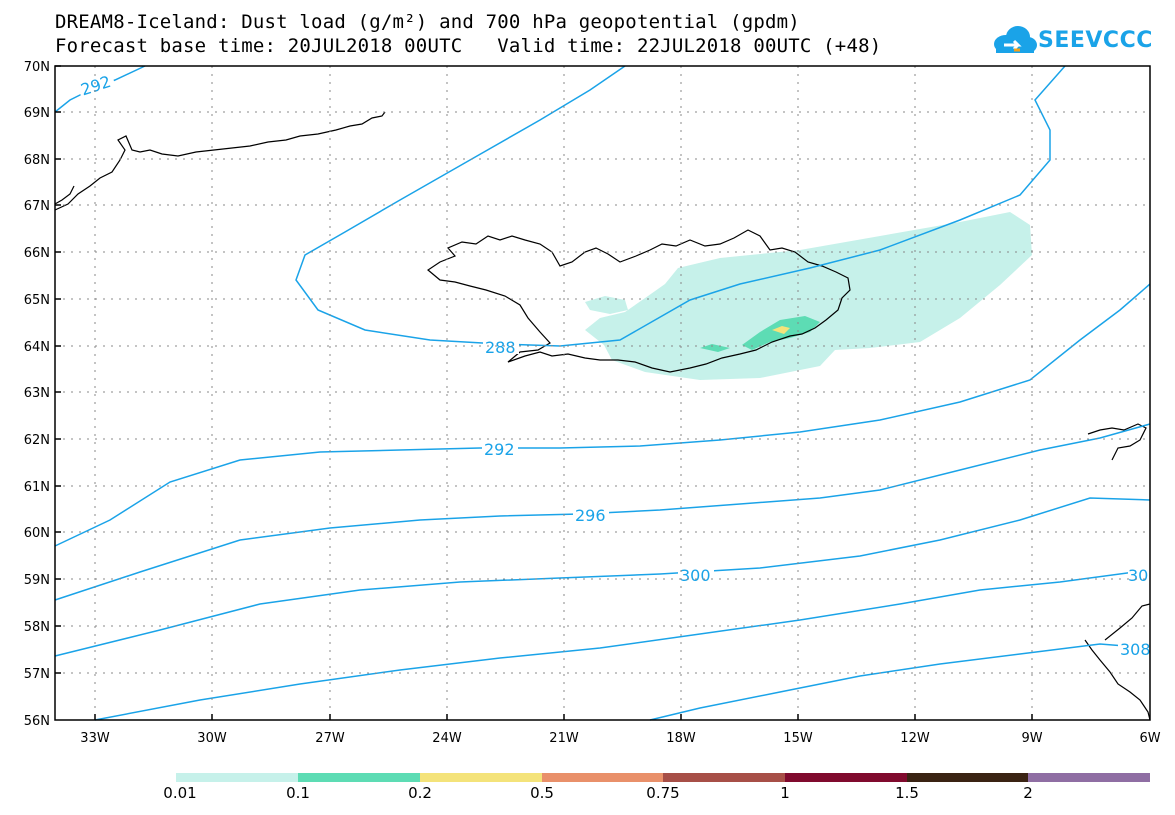  I want to click on dust-area-light-west, so click(606, 305).